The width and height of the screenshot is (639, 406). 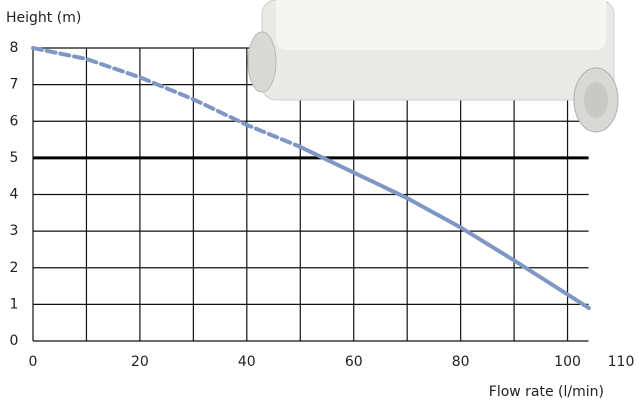 I want to click on y-tick-label: 8, so click(x=14, y=48).